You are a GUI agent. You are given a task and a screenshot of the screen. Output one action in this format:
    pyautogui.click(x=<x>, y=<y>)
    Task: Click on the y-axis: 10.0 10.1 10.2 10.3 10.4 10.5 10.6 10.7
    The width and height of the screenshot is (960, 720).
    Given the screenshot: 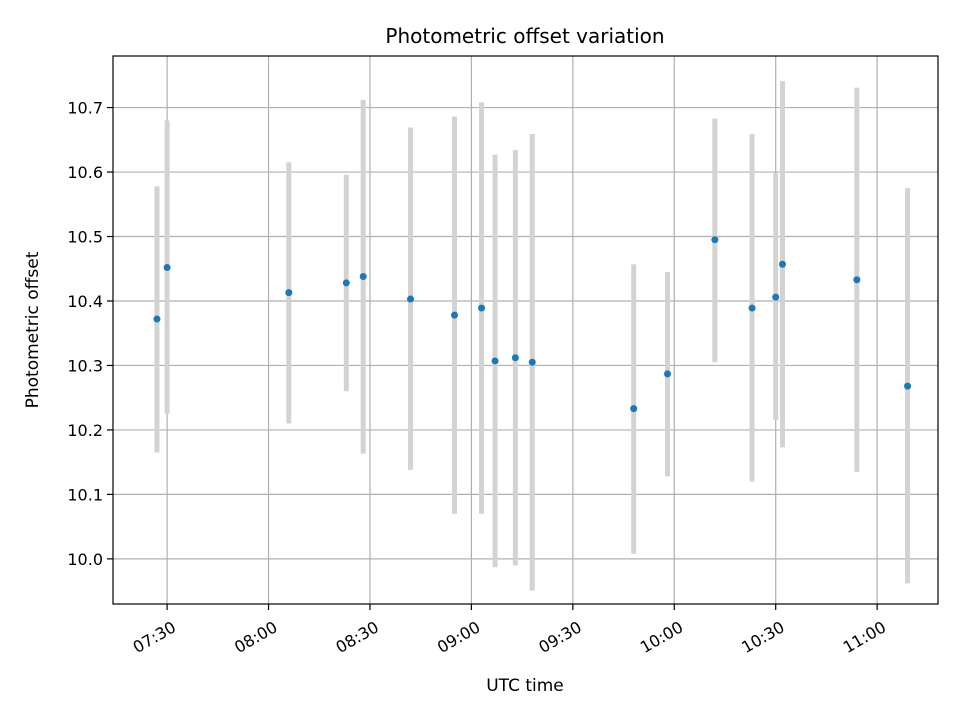 What is the action you would take?
    pyautogui.click(x=90, y=334)
    